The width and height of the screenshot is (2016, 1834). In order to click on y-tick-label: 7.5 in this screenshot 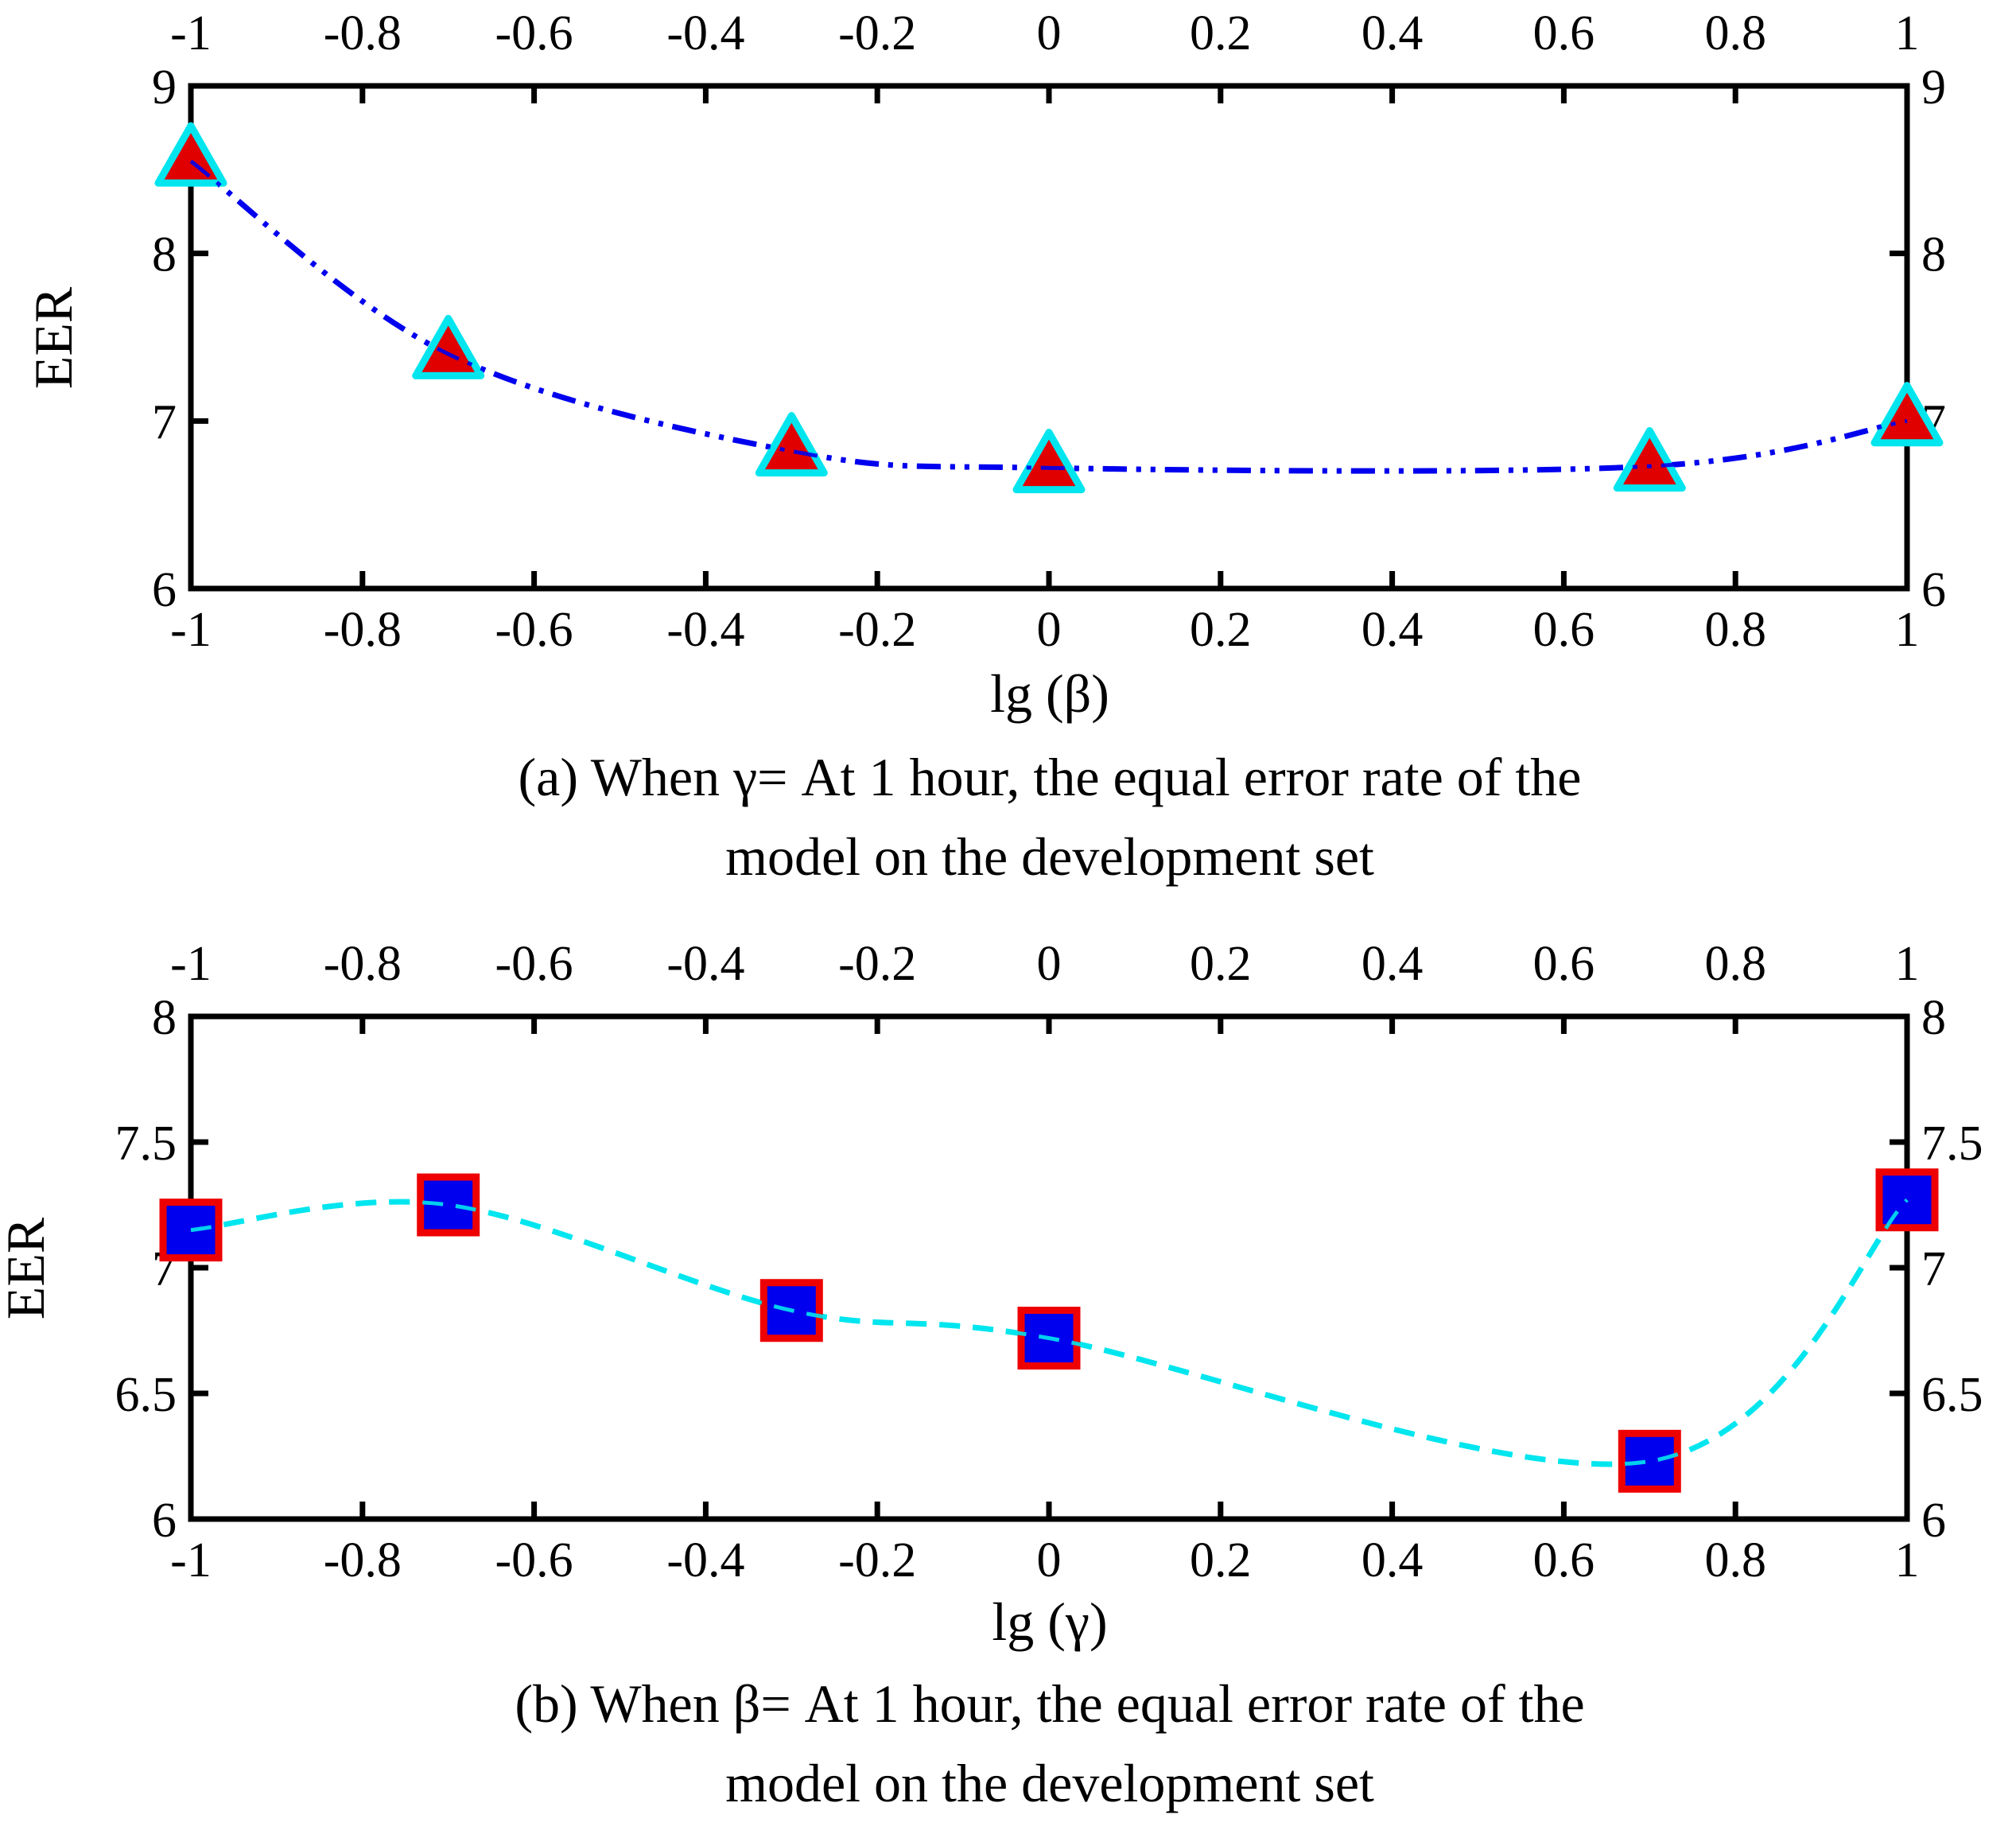, I will do `click(146, 1144)`.